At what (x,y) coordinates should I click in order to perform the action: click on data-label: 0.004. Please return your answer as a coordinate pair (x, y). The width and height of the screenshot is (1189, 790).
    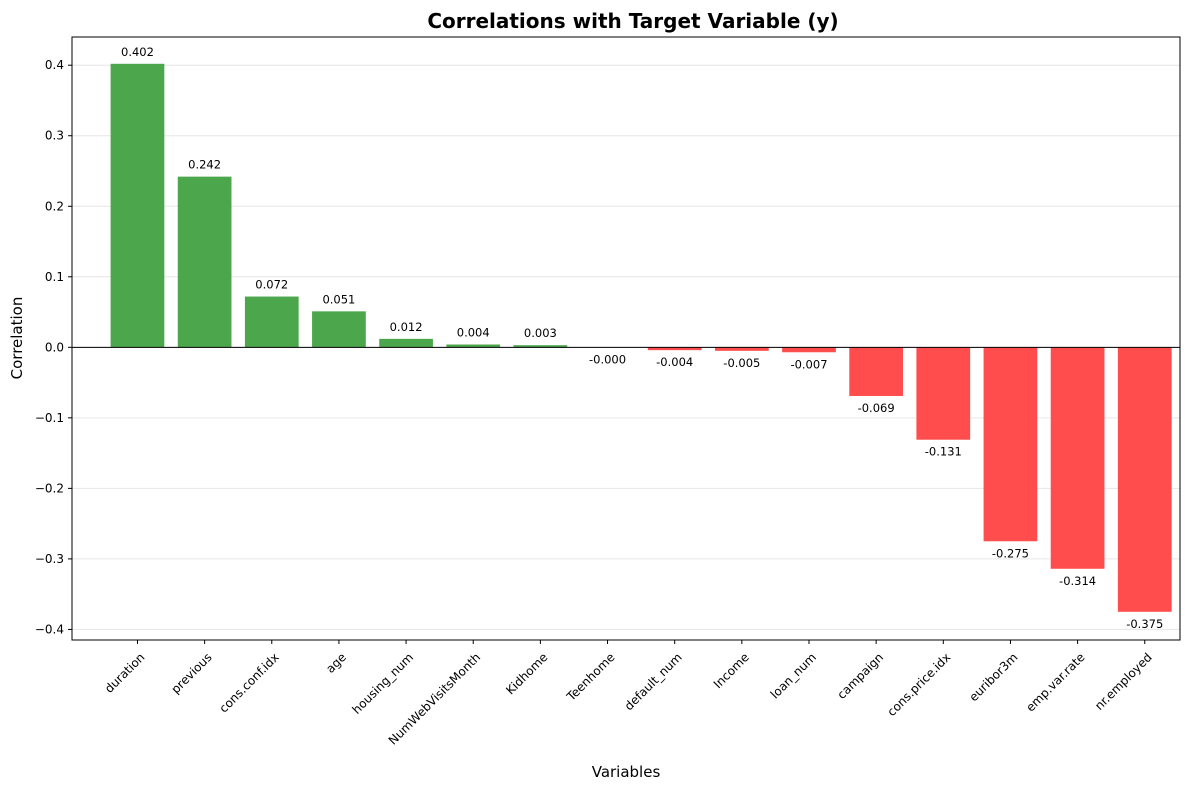
    Looking at the image, I should click on (473, 332).